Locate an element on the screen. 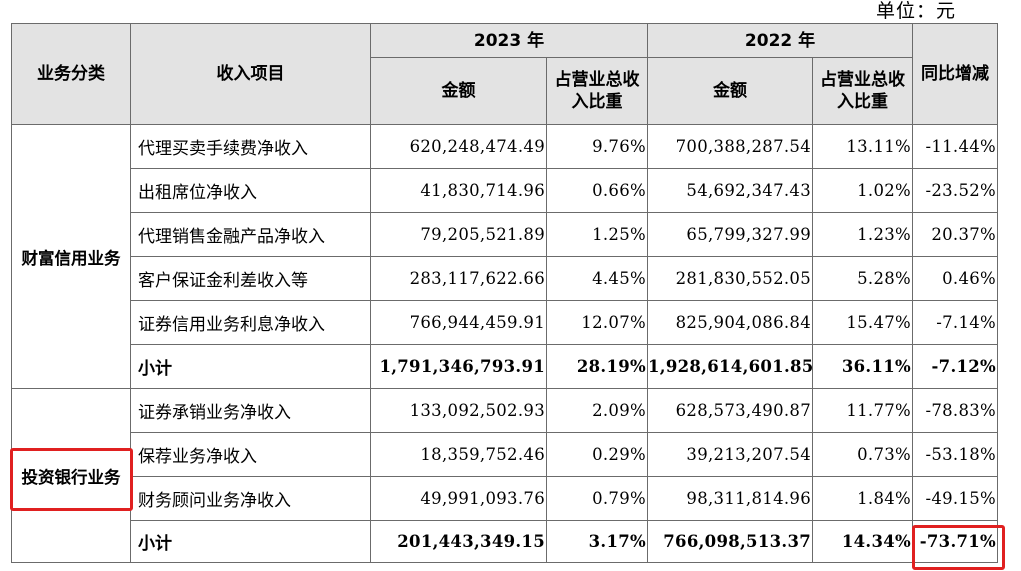  amount-2023-cell: 133,092,502.93 is located at coordinates (458, 410).